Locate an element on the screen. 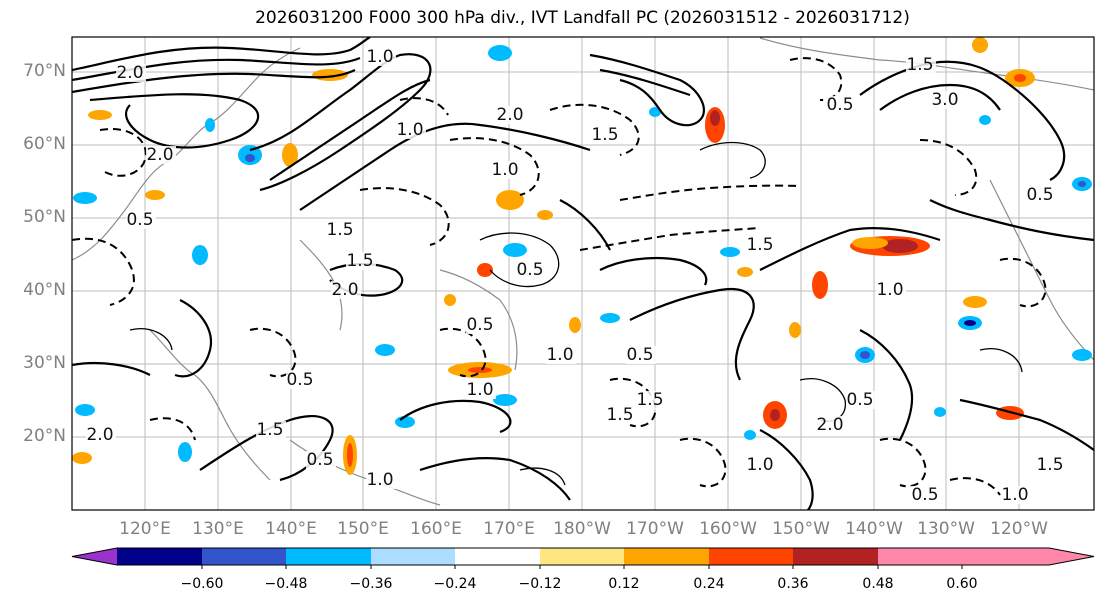  colorbar-tick-label: 0.48 is located at coordinates (878, 584).